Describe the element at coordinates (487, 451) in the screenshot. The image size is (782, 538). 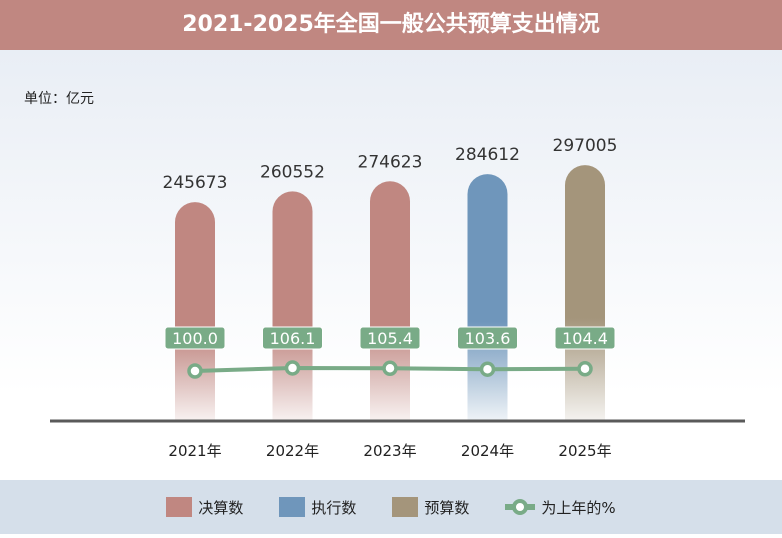
I see `x-tick-label: 2024年` at that location.